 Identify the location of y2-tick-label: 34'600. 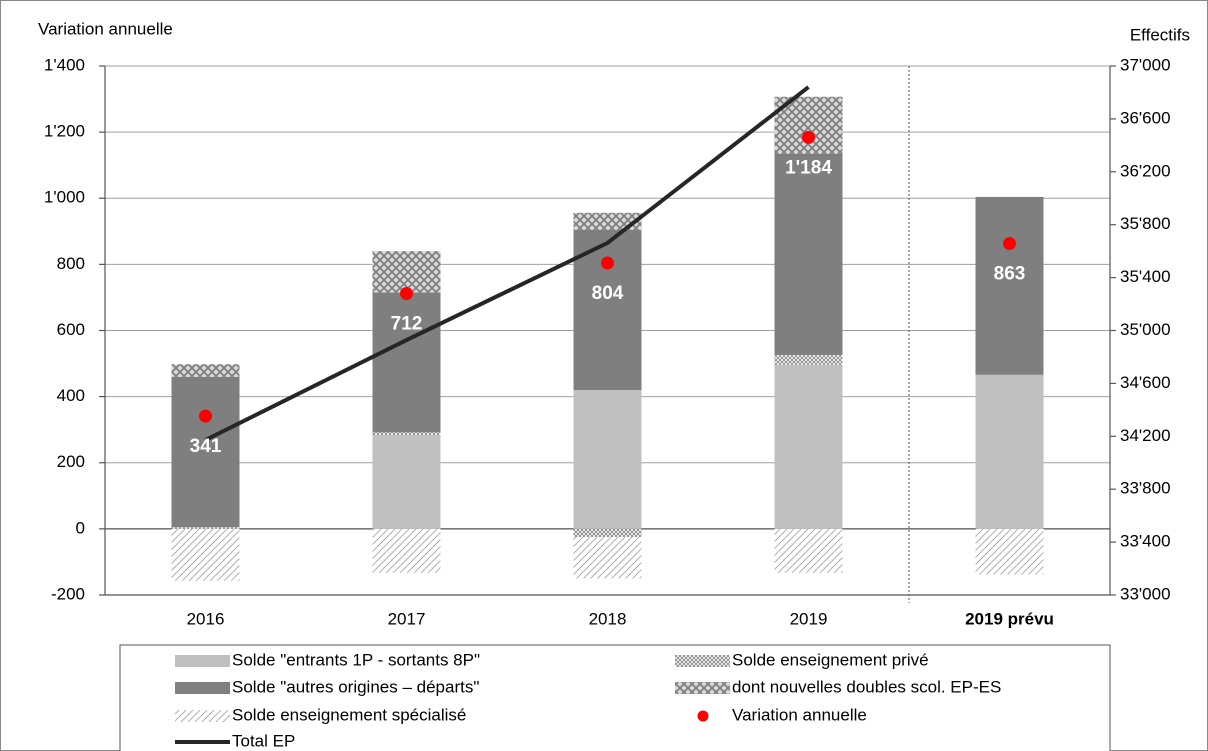
(1145, 382).